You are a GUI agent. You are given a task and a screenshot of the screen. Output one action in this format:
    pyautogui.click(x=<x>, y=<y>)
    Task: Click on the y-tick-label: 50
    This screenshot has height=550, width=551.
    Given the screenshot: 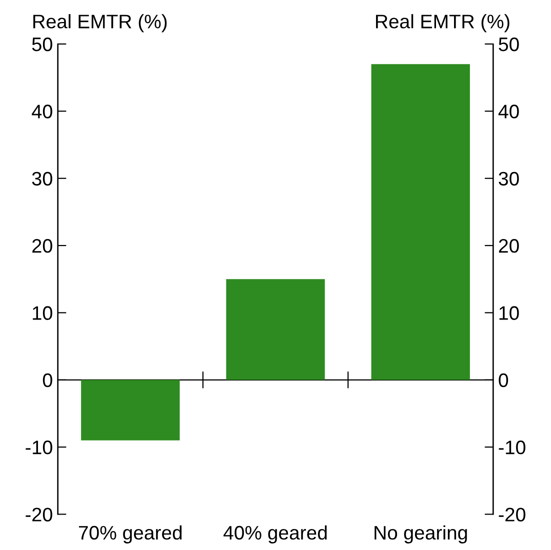 What is the action you would take?
    pyautogui.click(x=42, y=44)
    